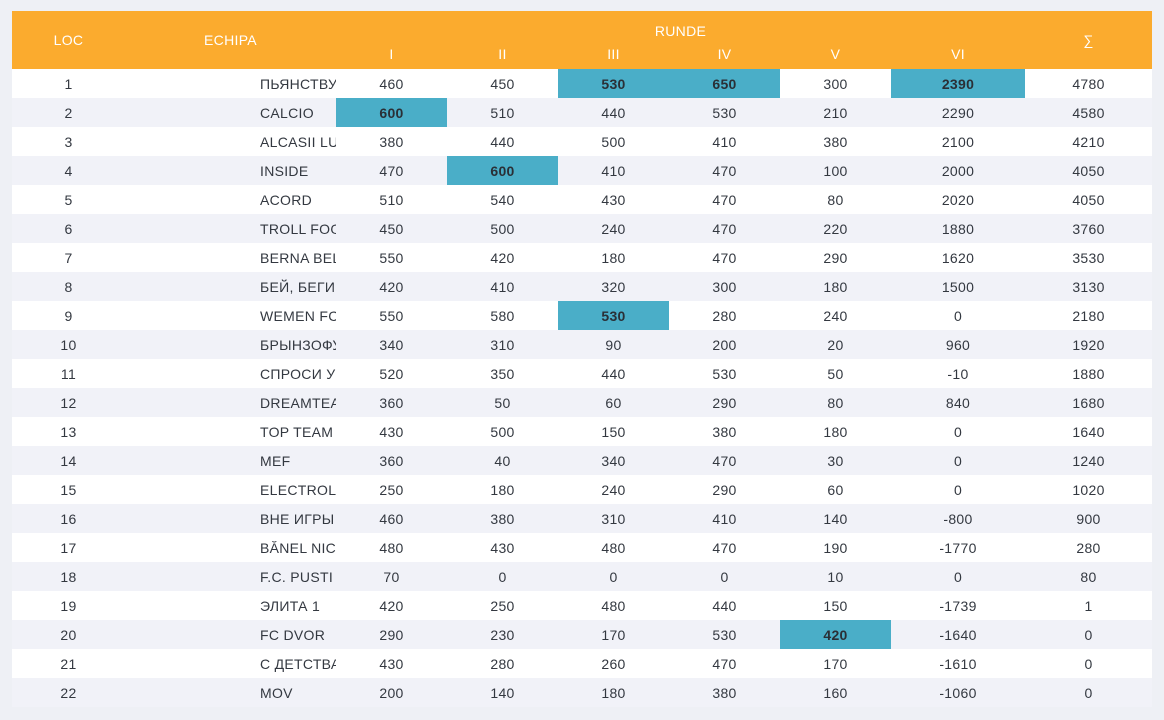  What do you see at coordinates (1088, 344) in the screenshot?
I see `total-score-cell: 1920` at bounding box center [1088, 344].